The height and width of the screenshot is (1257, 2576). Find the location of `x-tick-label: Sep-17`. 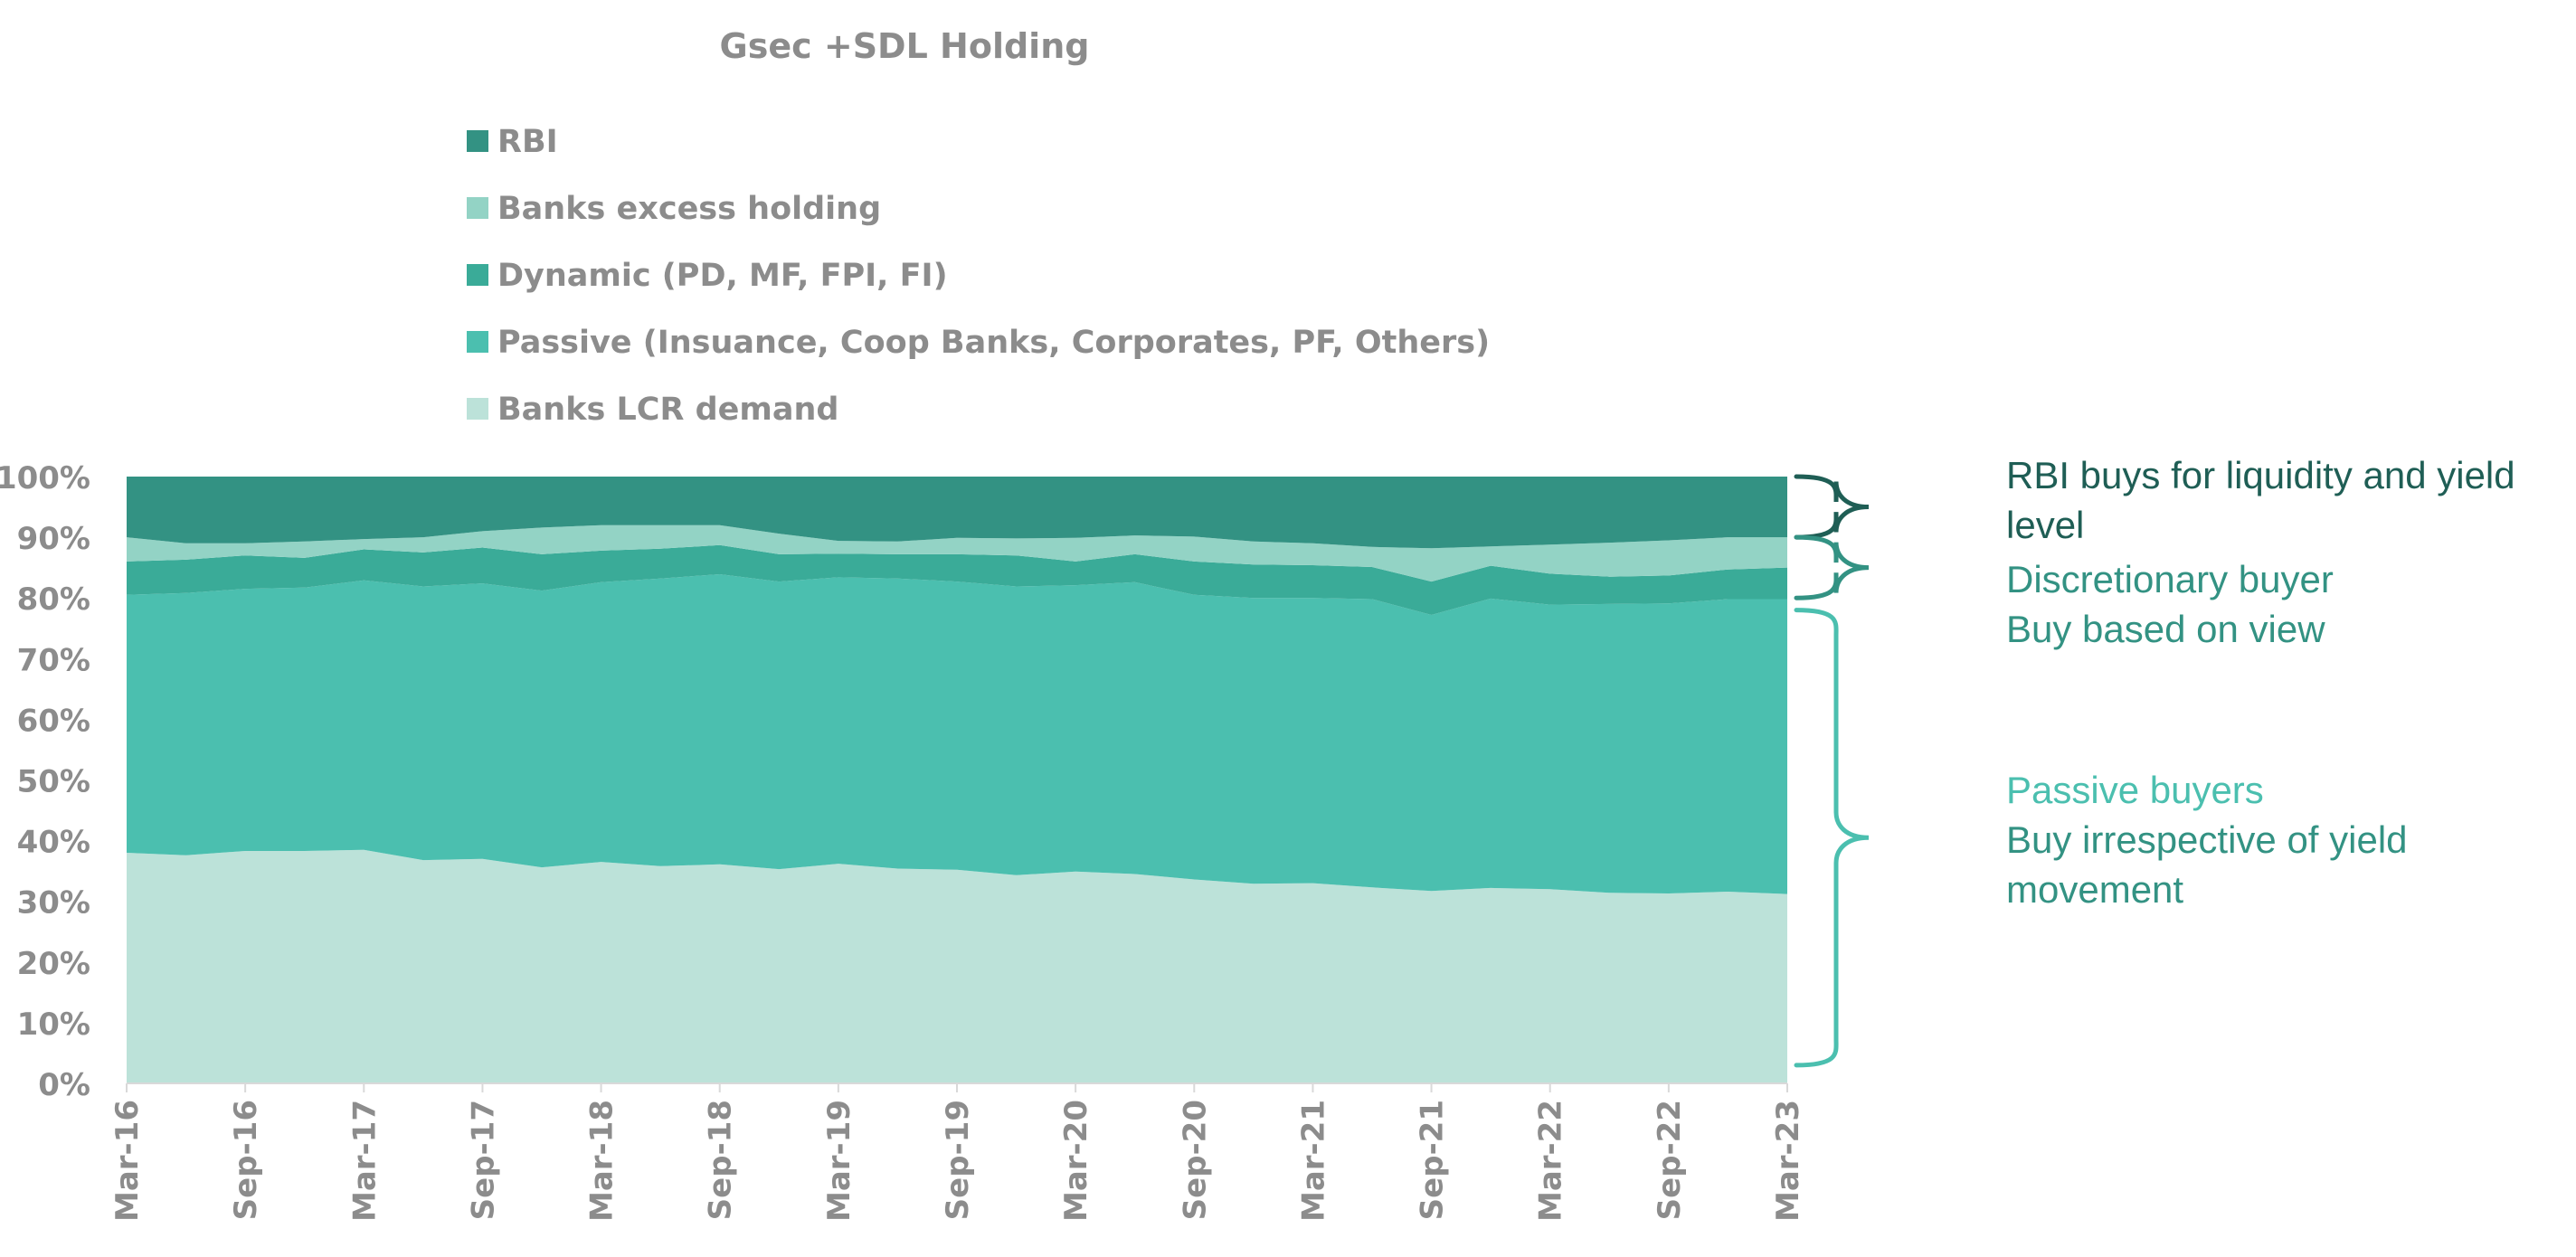

x-tick-label: Sep-17 is located at coordinates (483, 1160).